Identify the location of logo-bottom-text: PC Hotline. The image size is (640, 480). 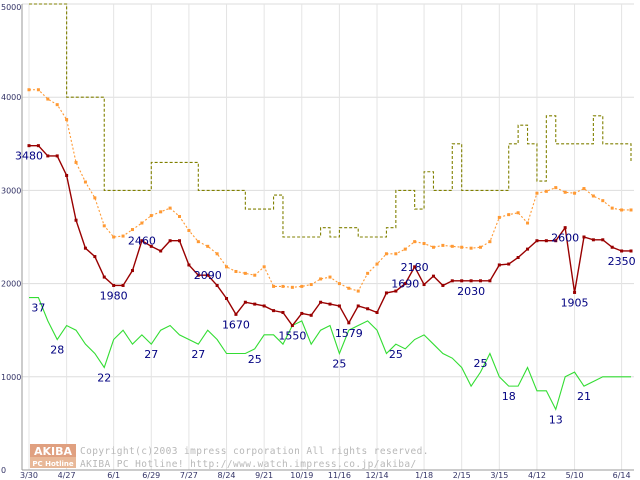
(53, 464).